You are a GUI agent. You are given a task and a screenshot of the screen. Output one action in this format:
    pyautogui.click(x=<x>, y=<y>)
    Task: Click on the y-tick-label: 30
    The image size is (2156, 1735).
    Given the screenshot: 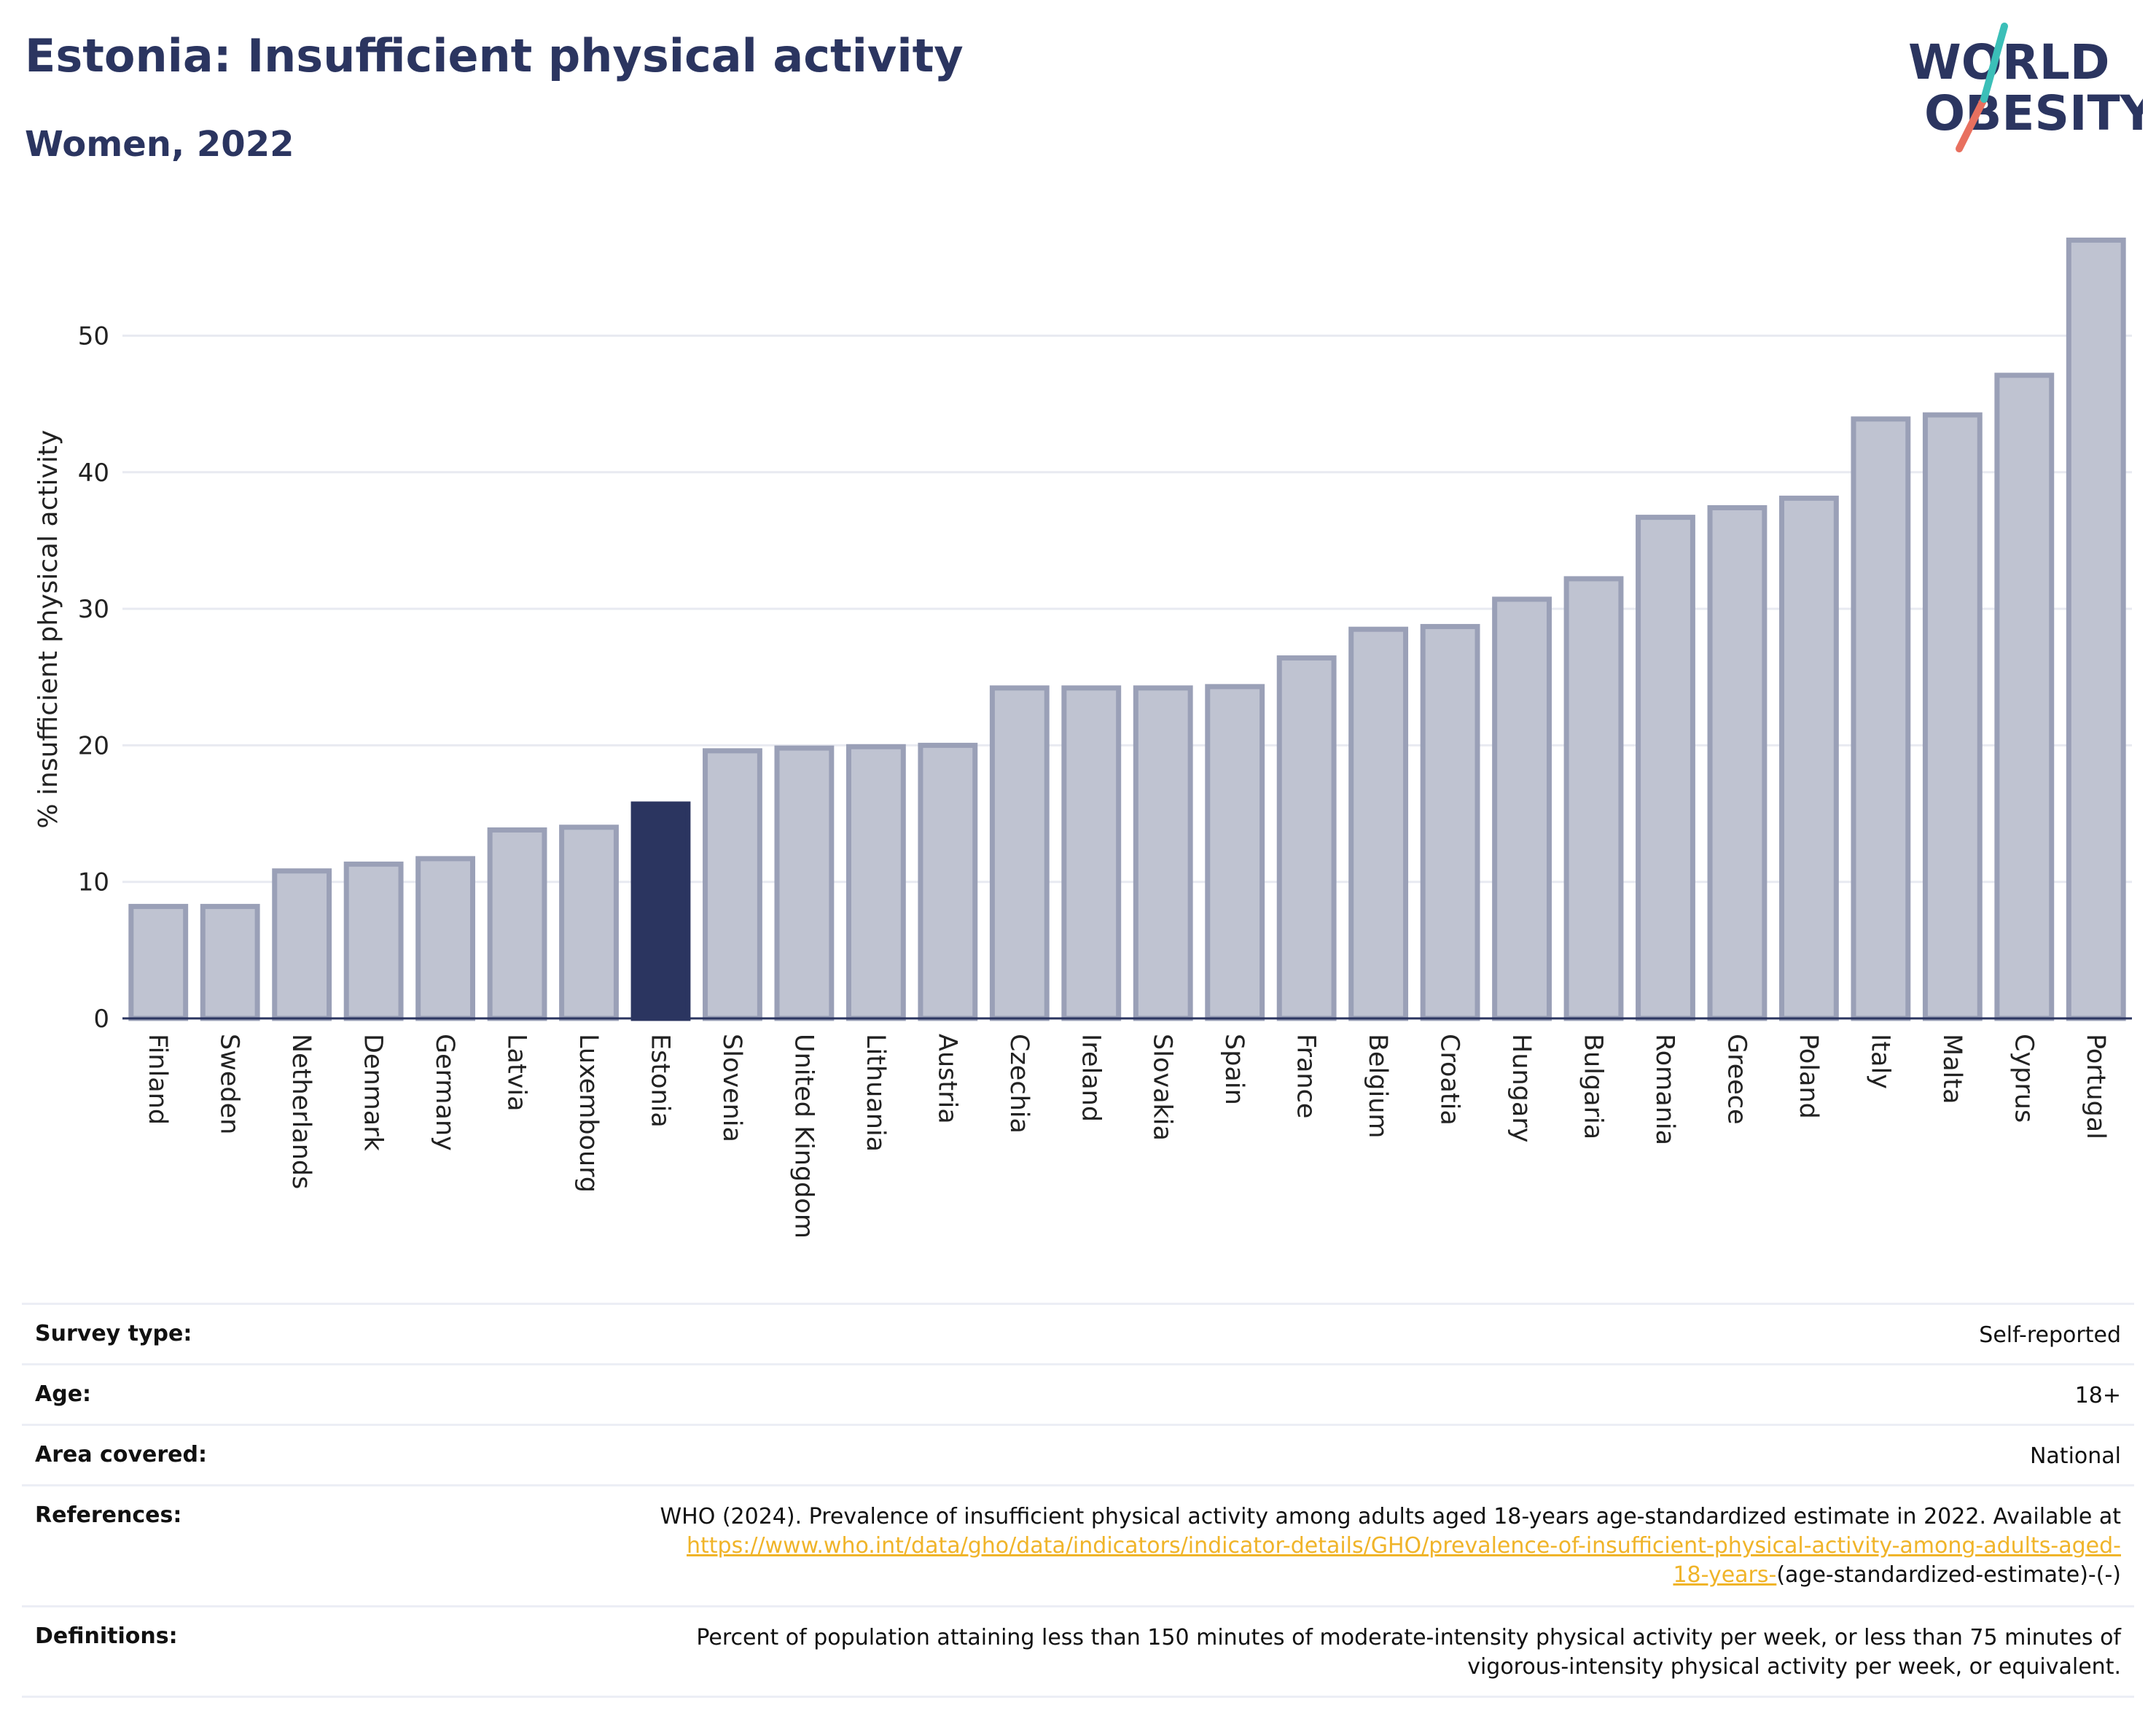 What is the action you would take?
    pyautogui.click(x=94, y=609)
    